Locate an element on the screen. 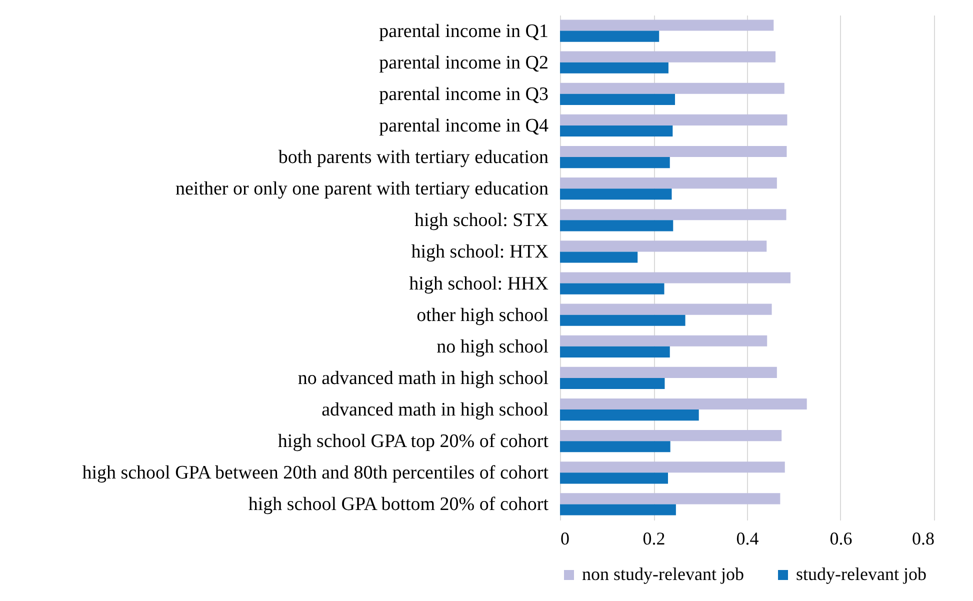  x-tick-label: 0.8 is located at coordinates (923, 538).